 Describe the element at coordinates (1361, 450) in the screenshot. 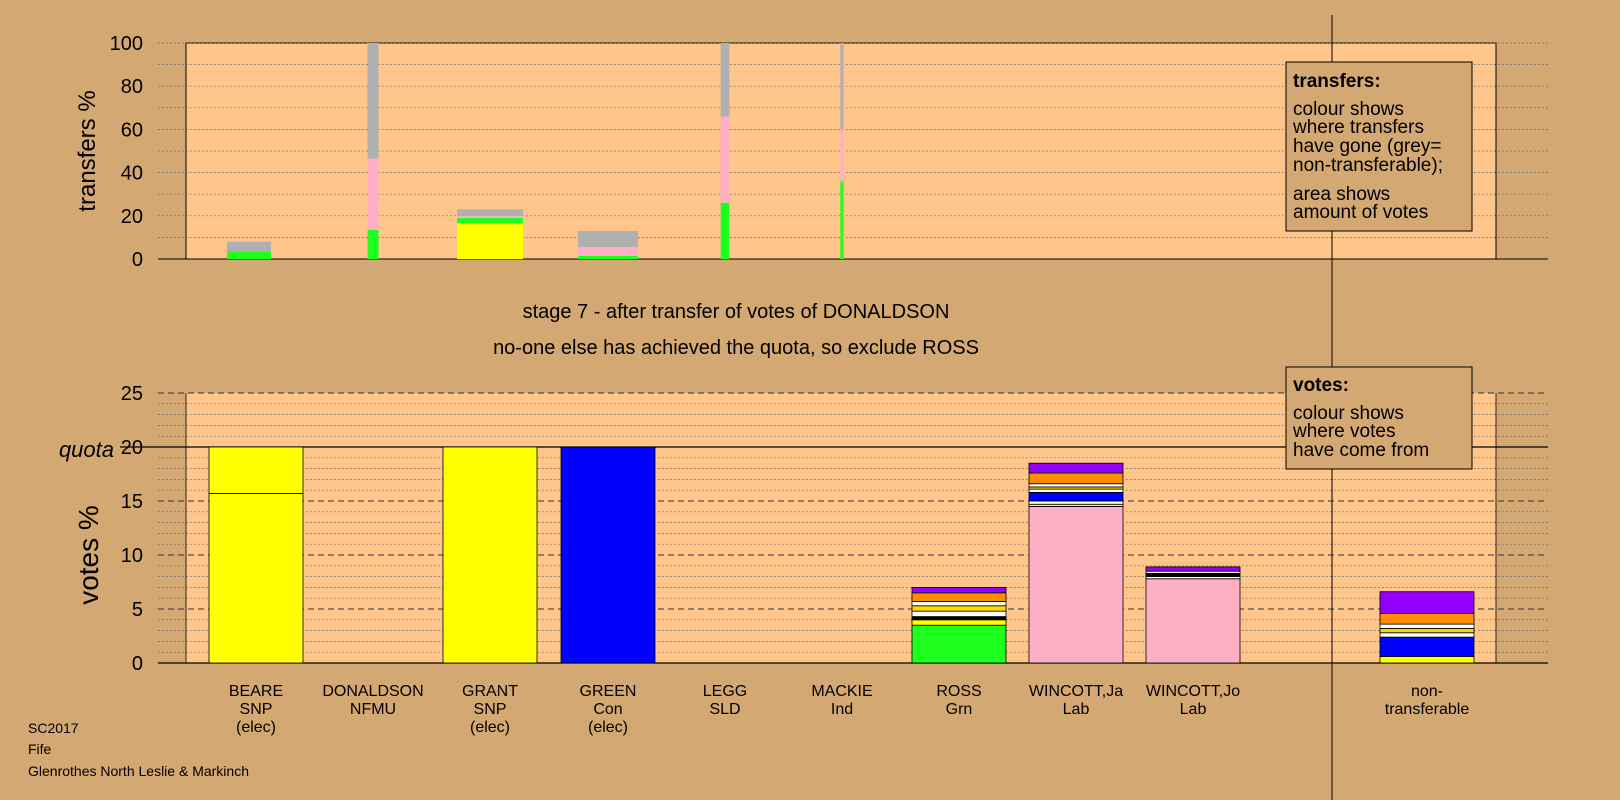

I see `votes-legend-line: have come from` at that location.